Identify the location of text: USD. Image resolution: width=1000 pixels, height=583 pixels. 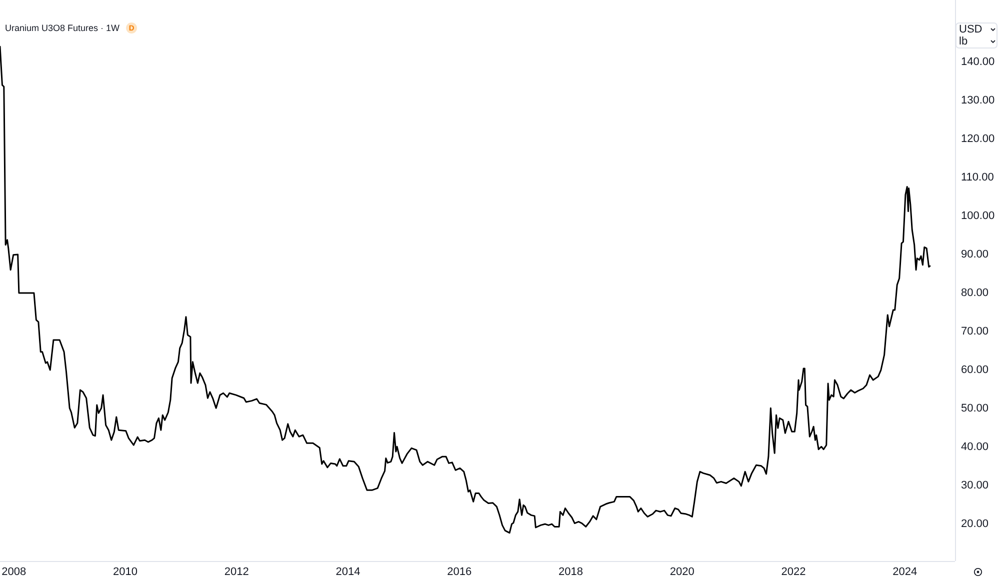
(970, 30).